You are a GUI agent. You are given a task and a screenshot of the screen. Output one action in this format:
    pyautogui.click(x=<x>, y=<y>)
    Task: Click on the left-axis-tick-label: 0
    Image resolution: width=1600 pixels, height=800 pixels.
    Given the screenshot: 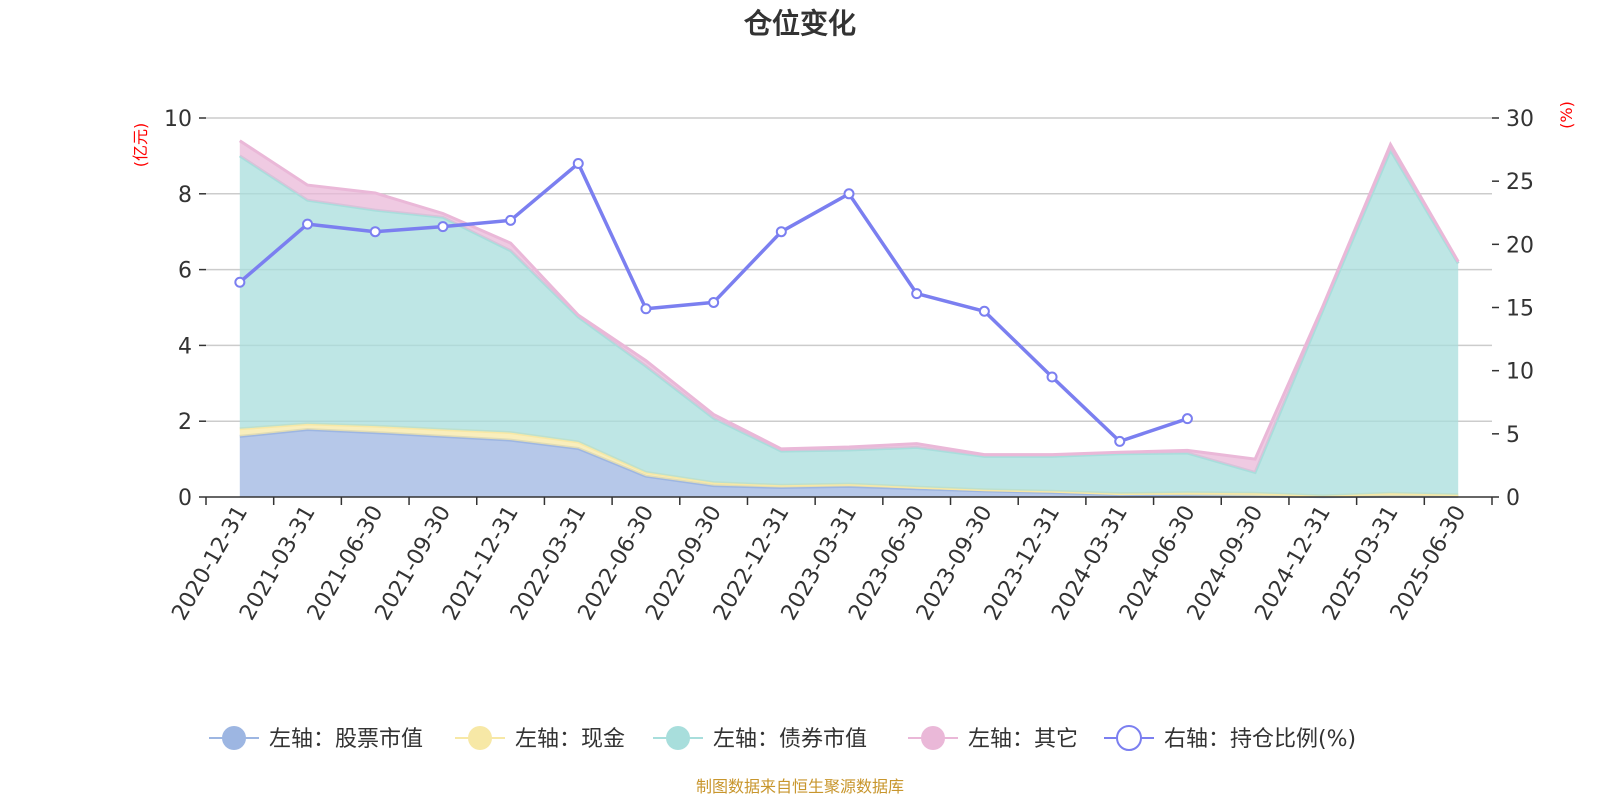 What is the action you would take?
    pyautogui.click(x=185, y=498)
    